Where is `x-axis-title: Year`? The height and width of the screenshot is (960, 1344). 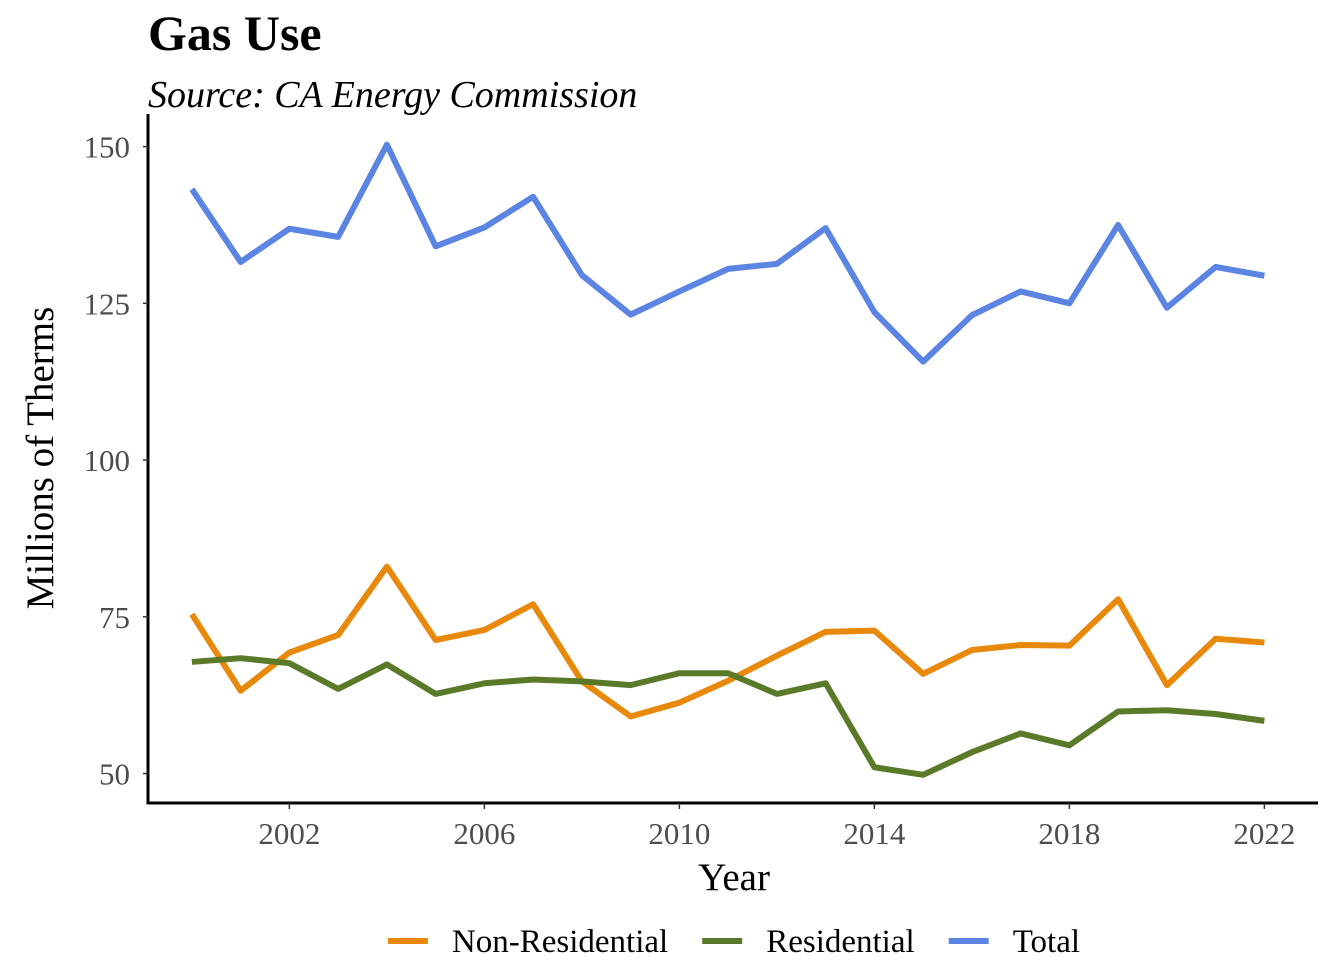 x-axis-title: Year is located at coordinates (734, 877).